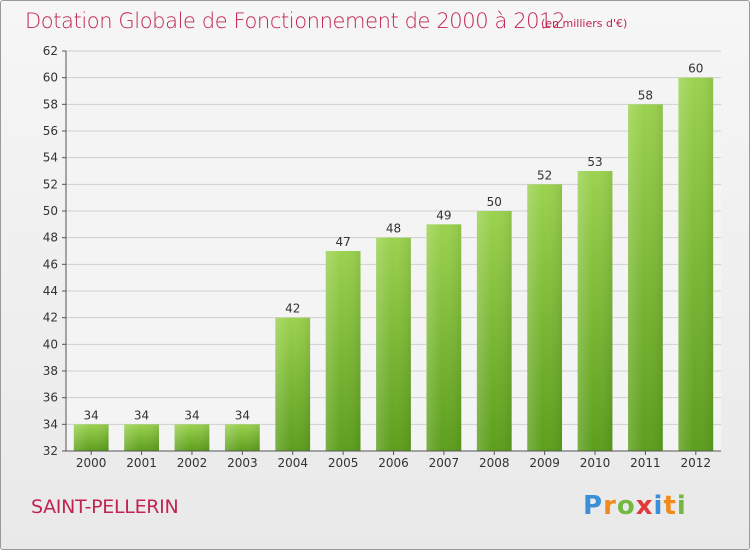 Image resolution: width=750 pixels, height=550 pixels. I want to click on y-tick-label: 50, so click(50, 211).